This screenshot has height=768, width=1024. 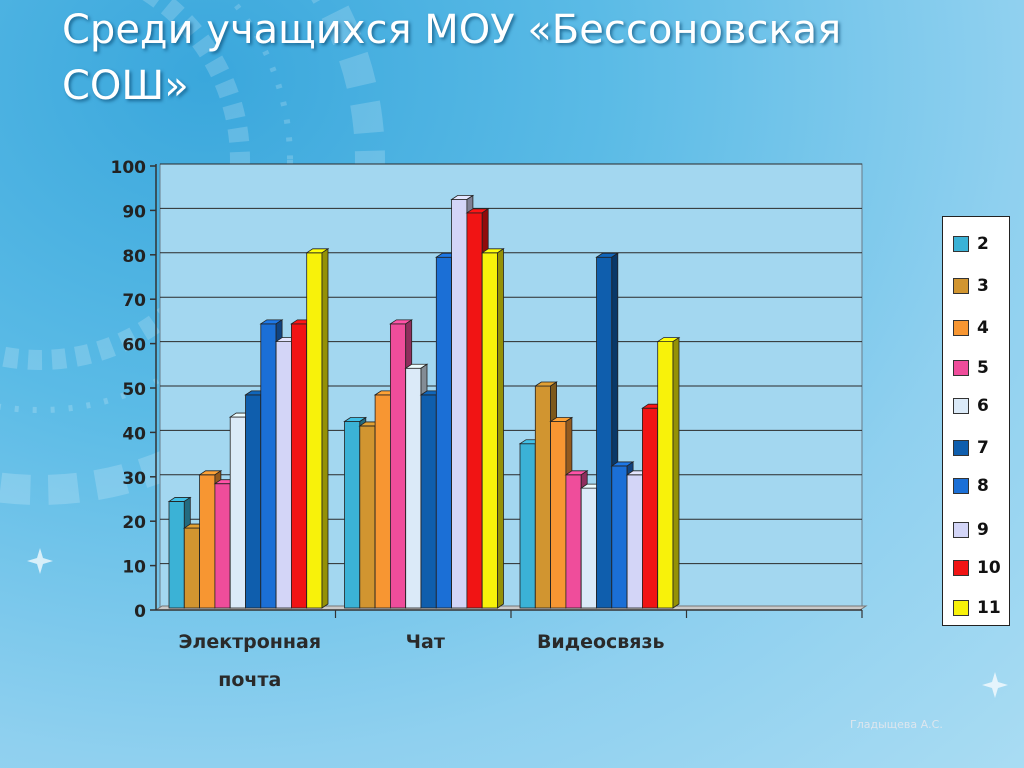 What do you see at coordinates (134, 390) in the screenshot?
I see `y-tick-label: 50` at bounding box center [134, 390].